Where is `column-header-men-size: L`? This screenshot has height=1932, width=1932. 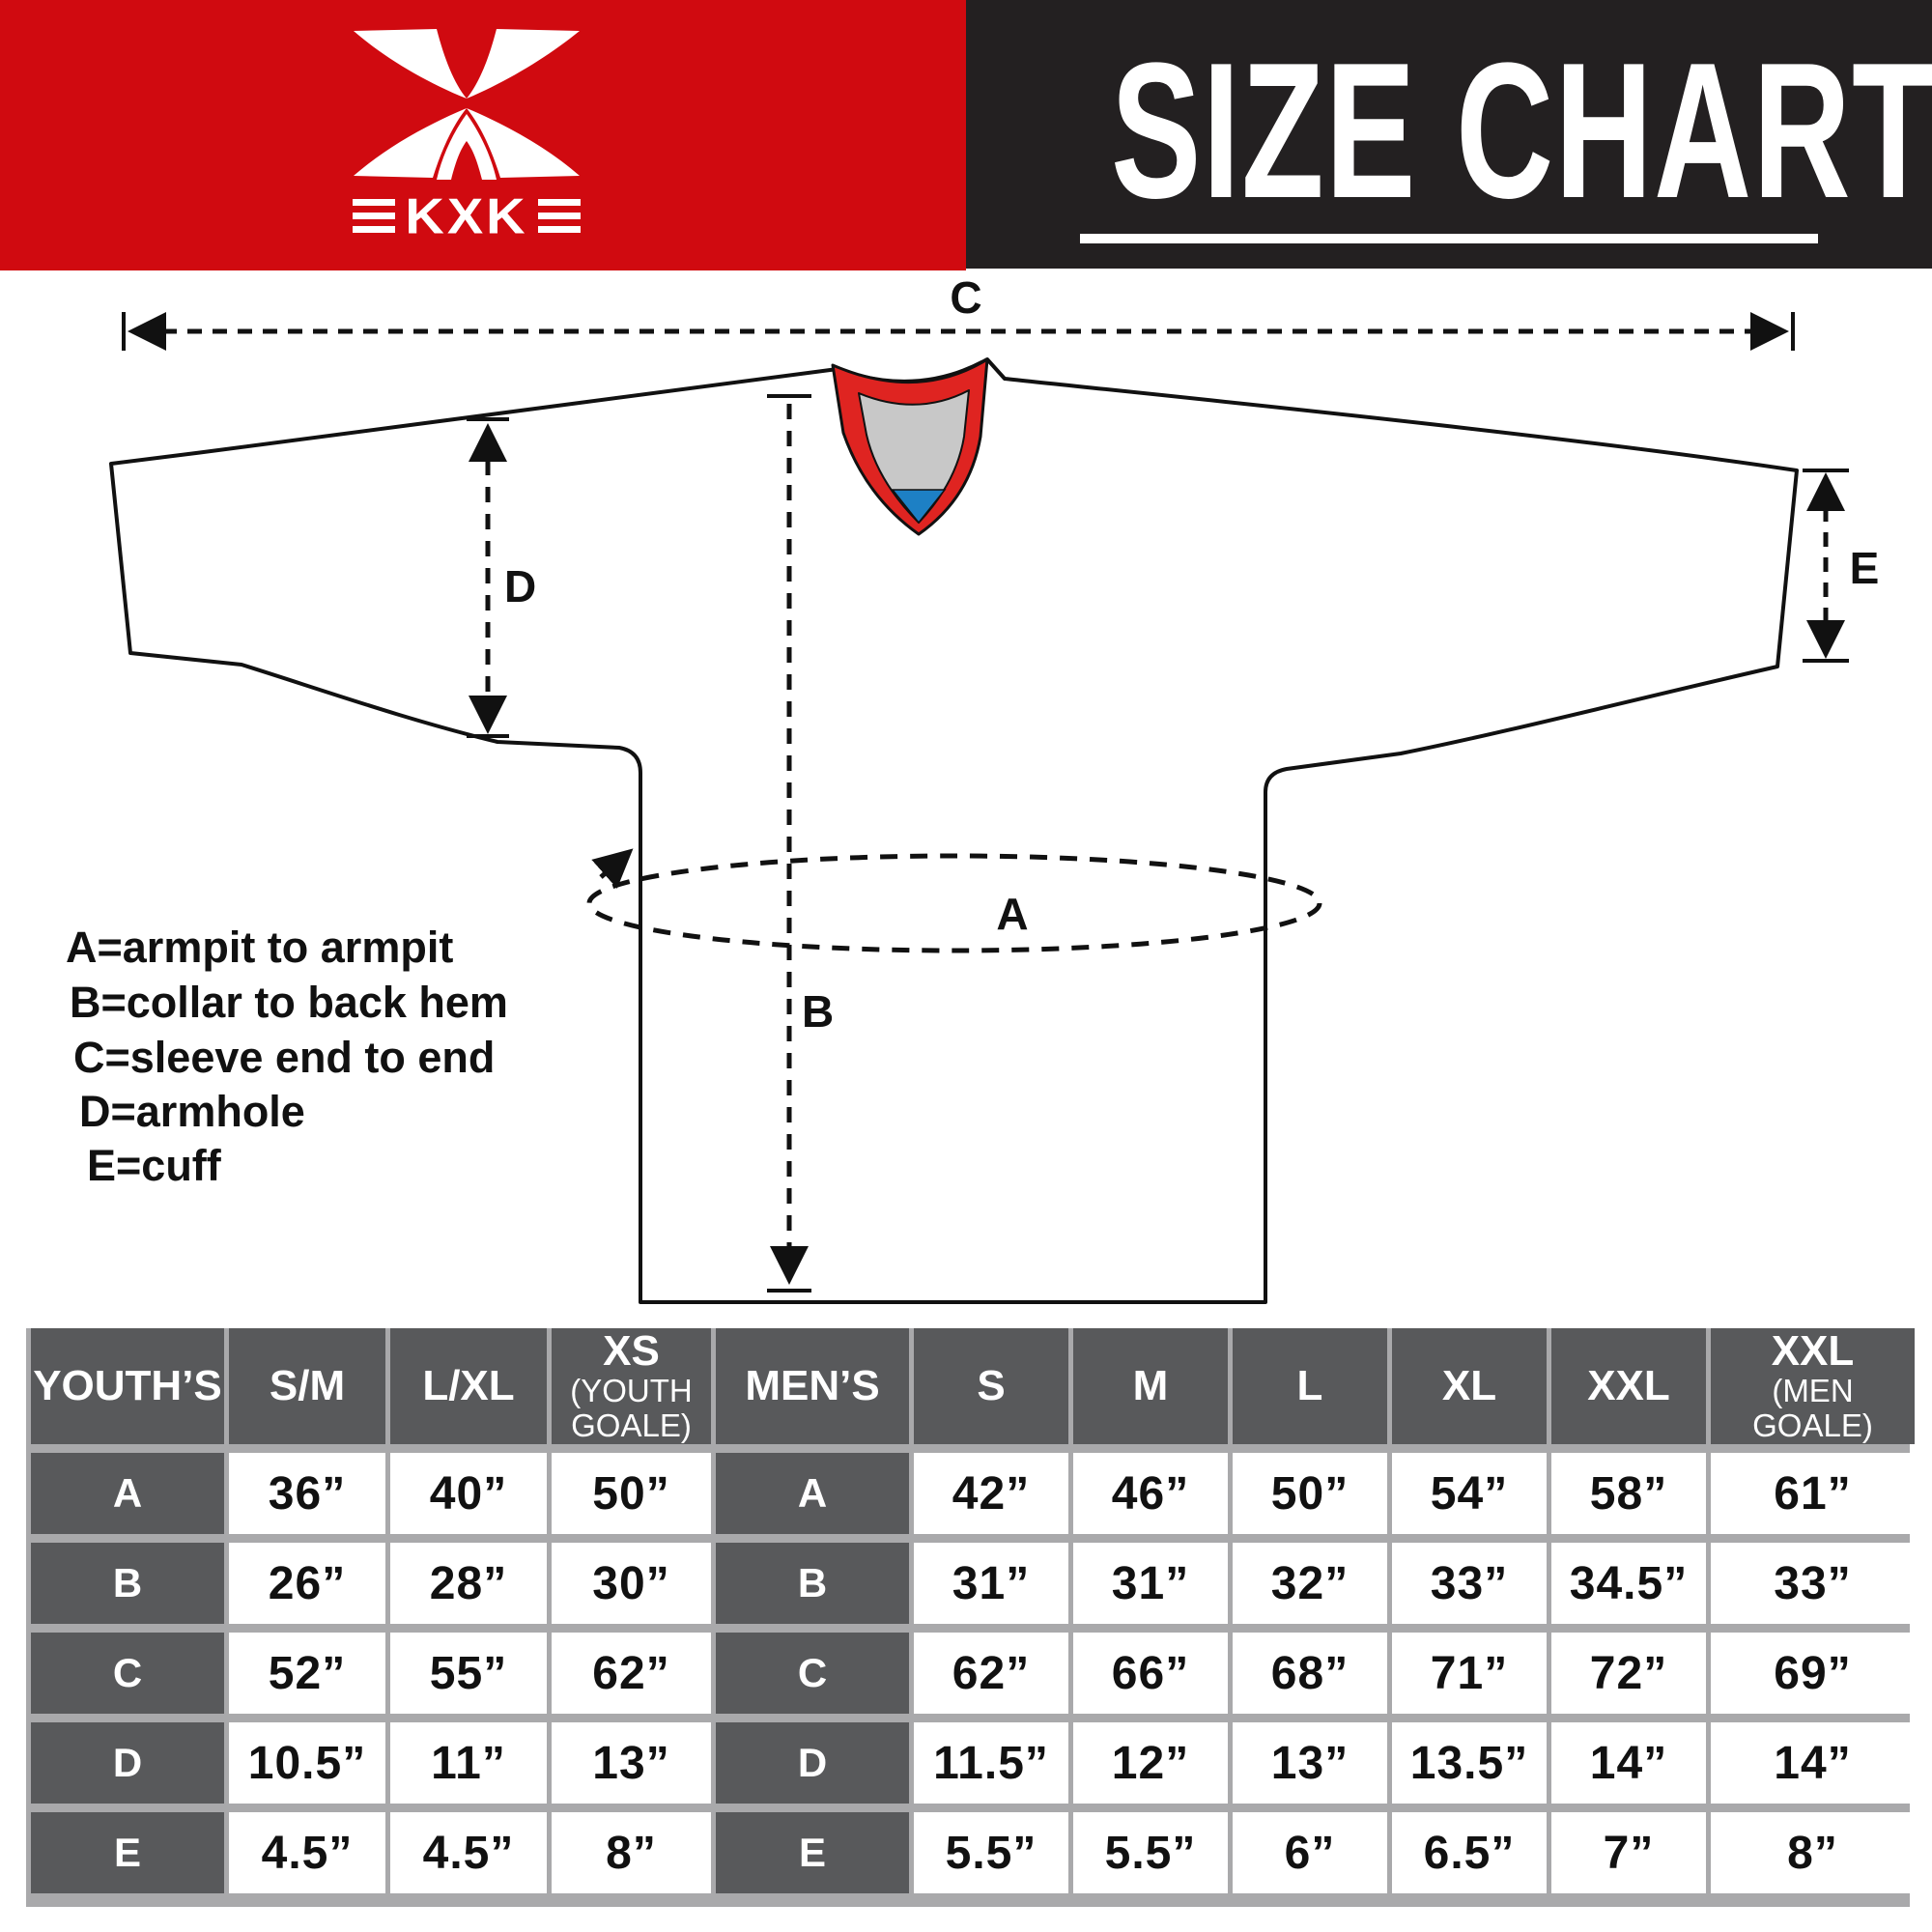 column-header-men-size: L is located at coordinates (1310, 1386).